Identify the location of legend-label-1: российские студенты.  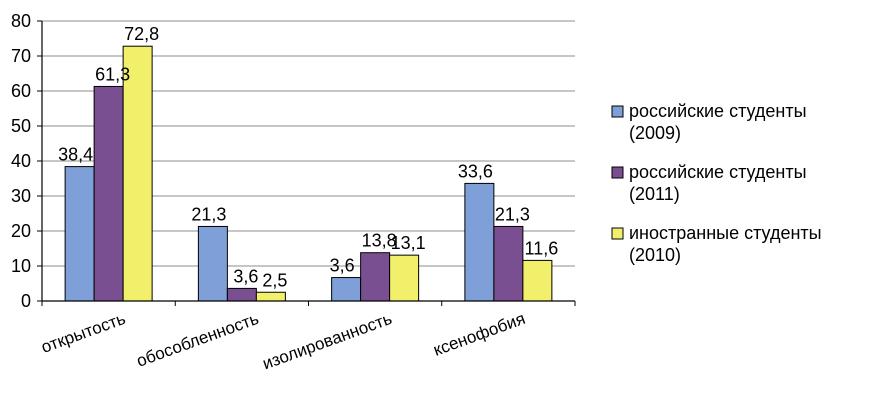
(718, 111).